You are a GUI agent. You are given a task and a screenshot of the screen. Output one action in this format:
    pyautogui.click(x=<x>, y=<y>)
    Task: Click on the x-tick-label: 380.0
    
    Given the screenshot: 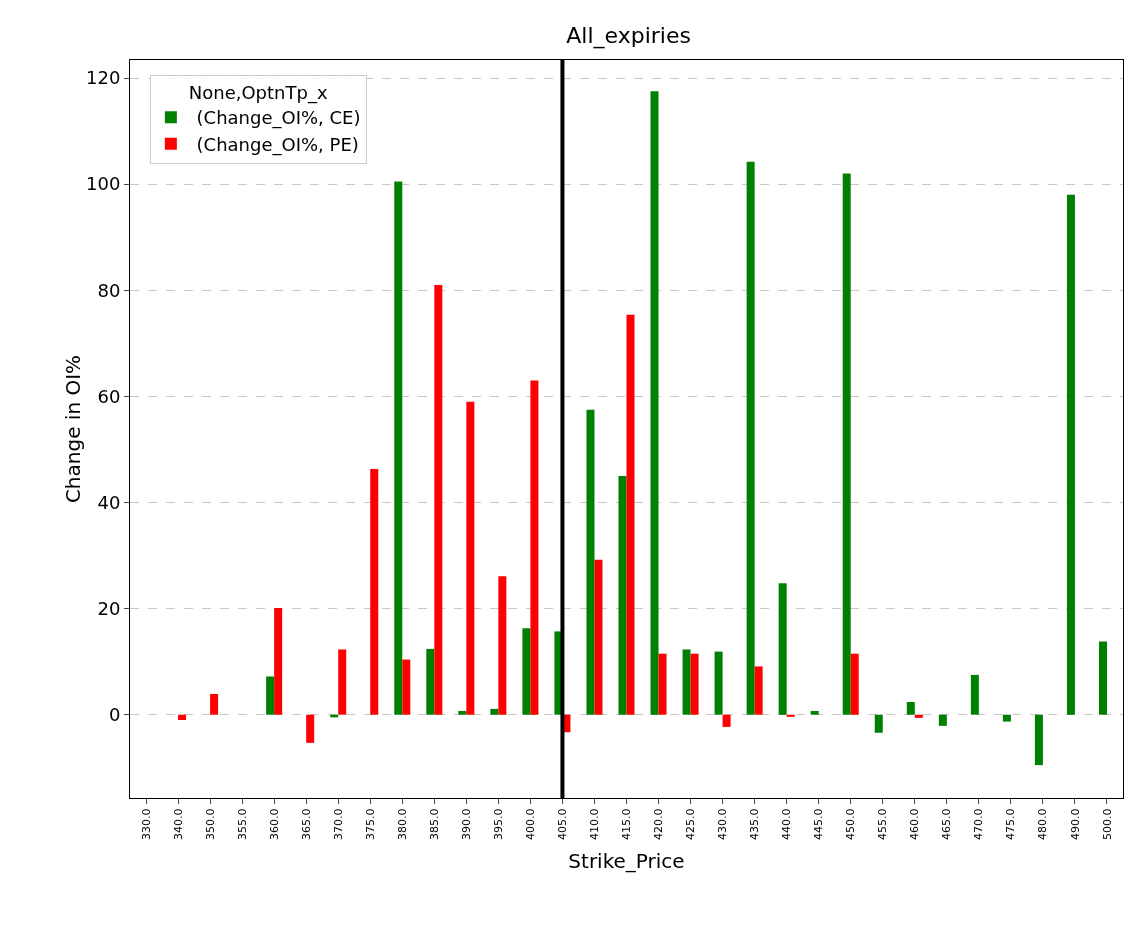 What is the action you would take?
    pyautogui.click(x=402, y=824)
    